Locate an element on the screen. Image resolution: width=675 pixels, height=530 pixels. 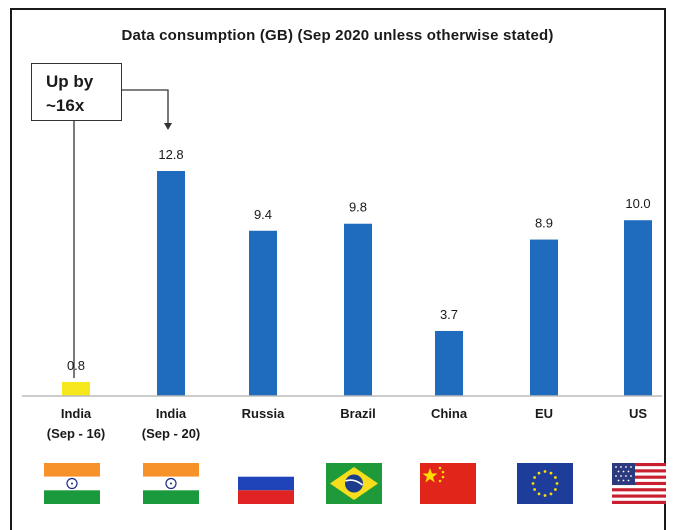
growth-callout: Up by ~16x is located at coordinates (76, 92).